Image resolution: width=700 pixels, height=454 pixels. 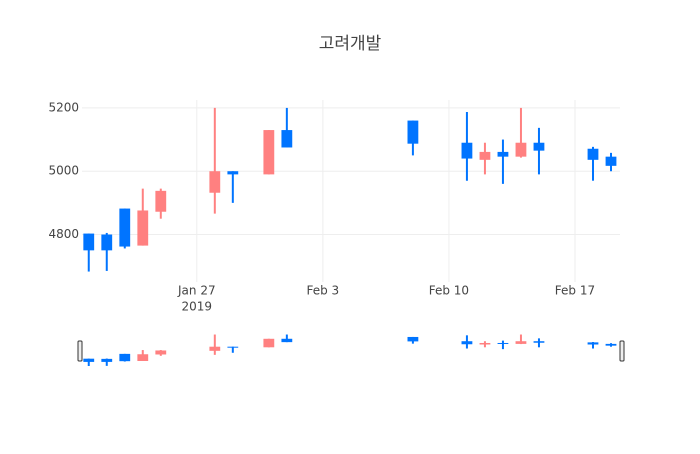 What do you see at coordinates (63, 107) in the screenshot?
I see `y-tick-label: 5200` at bounding box center [63, 107].